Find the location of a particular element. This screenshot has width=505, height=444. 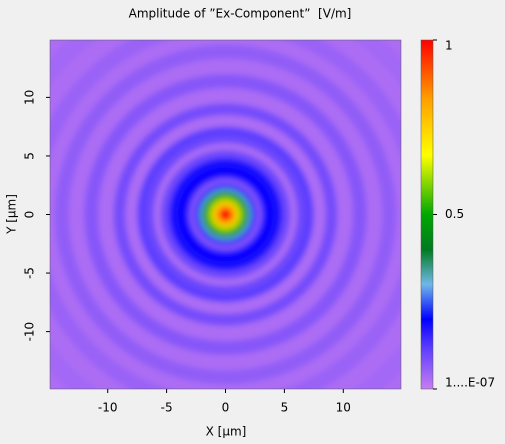

y-tick-label: -10 is located at coordinates (30, 332).